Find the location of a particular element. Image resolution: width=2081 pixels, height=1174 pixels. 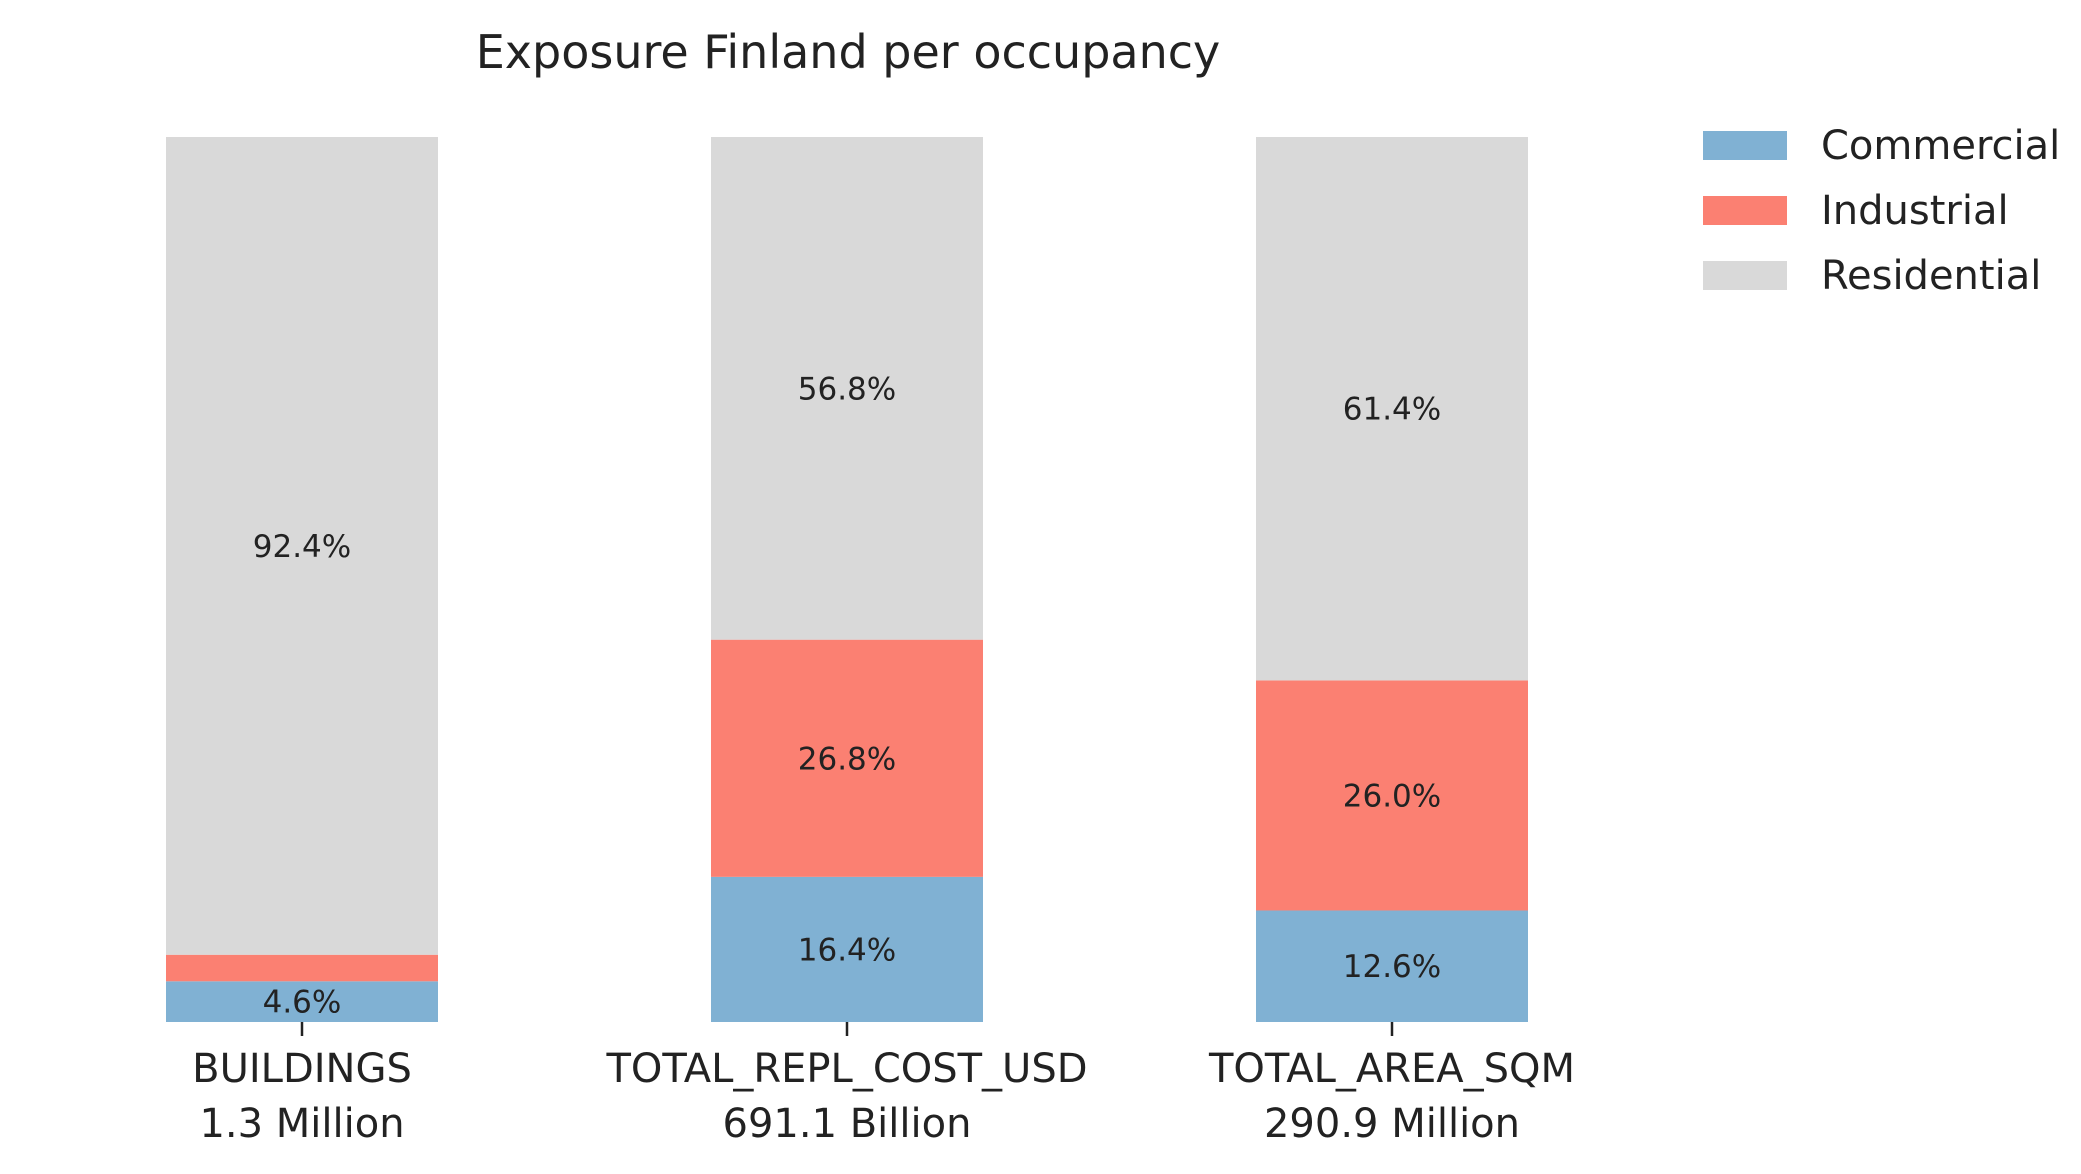

bar-segment-industrial-total-repl-cost-usd is located at coordinates (847, 758).